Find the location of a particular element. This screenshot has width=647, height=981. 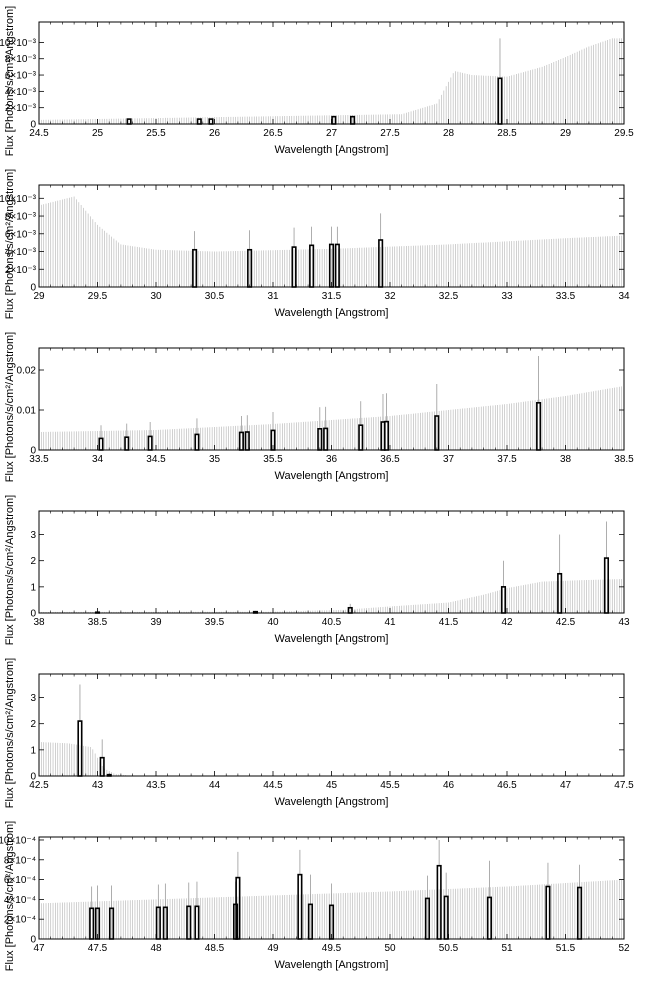

x-tick-label: 41 is located at coordinates (390, 622).